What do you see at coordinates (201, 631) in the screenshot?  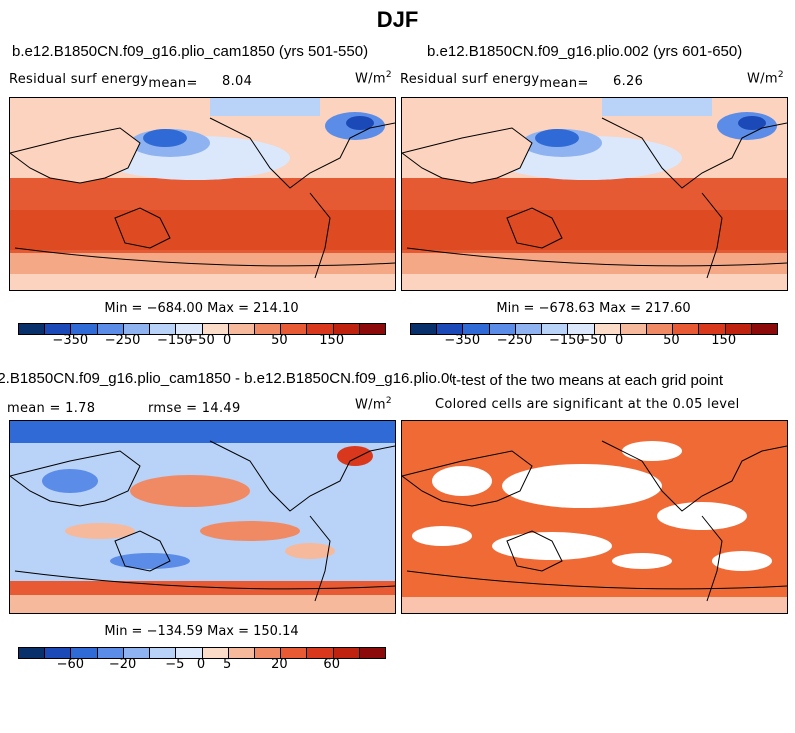 I see `panel3-minmax: Min = −134.59 Max = 150.14` at bounding box center [201, 631].